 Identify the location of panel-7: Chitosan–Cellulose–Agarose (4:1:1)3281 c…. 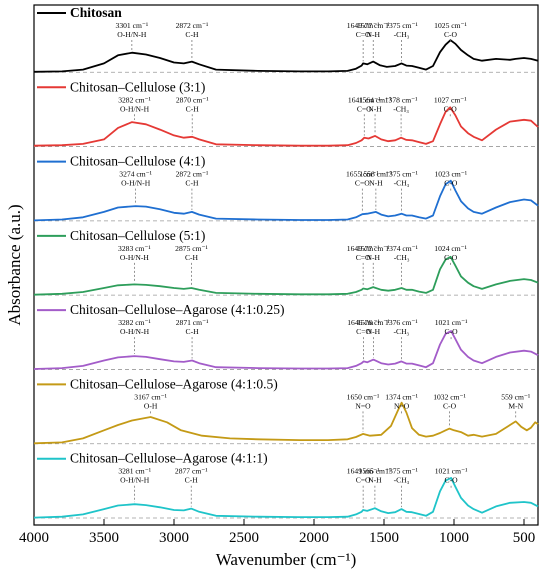
(286, 485).